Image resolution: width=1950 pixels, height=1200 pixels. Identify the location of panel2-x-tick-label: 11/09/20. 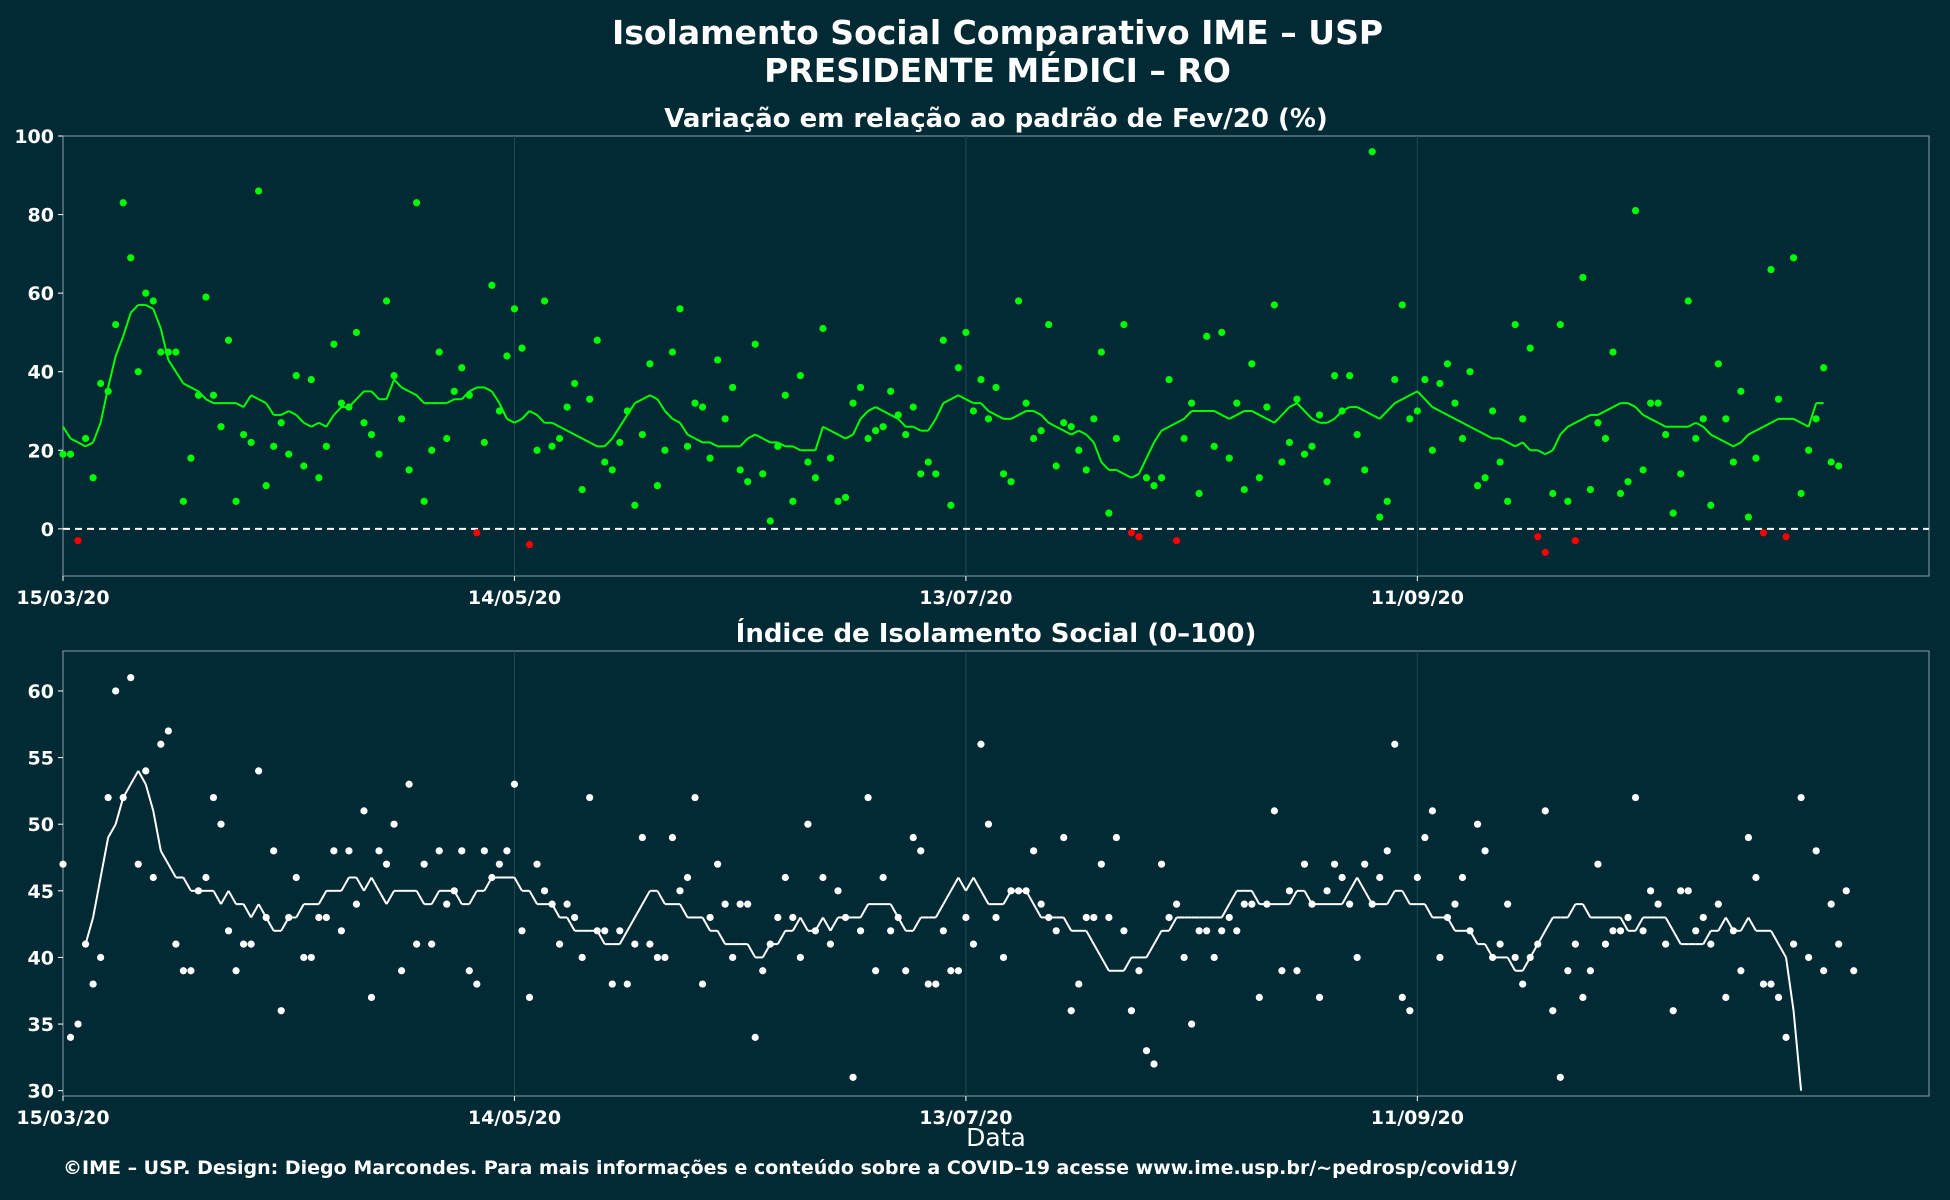
(1417, 1118).